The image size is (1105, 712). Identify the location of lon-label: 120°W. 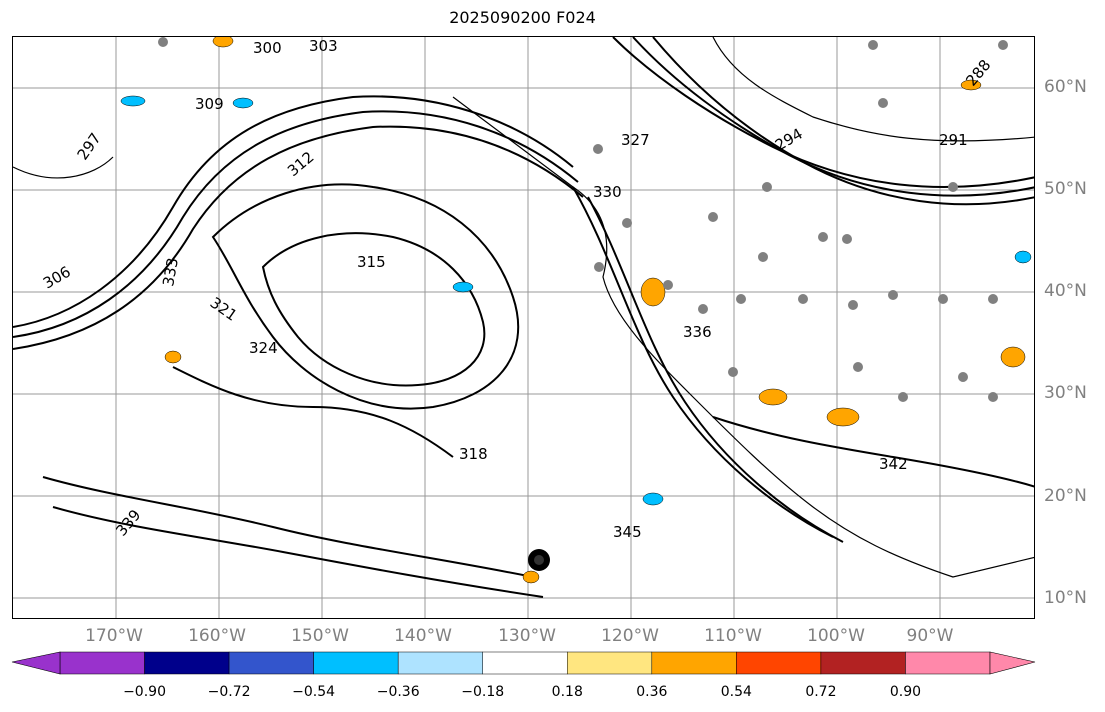
(630, 636).